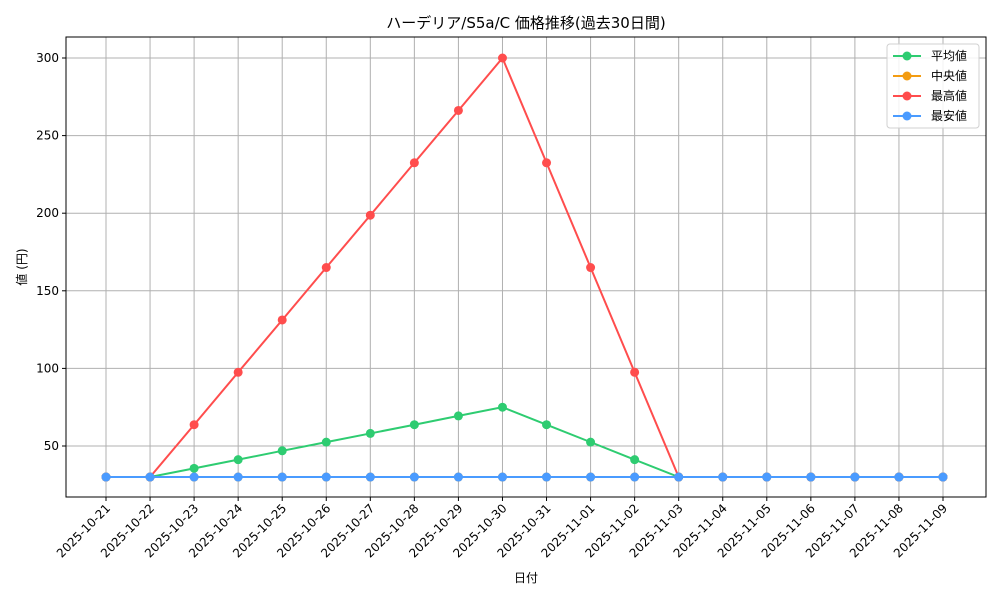 Image resolution: width=1000 pixels, height=600 pixels. Describe the element at coordinates (47, 368) in the screenshot. I see `y-tick-label: 100` at that location.